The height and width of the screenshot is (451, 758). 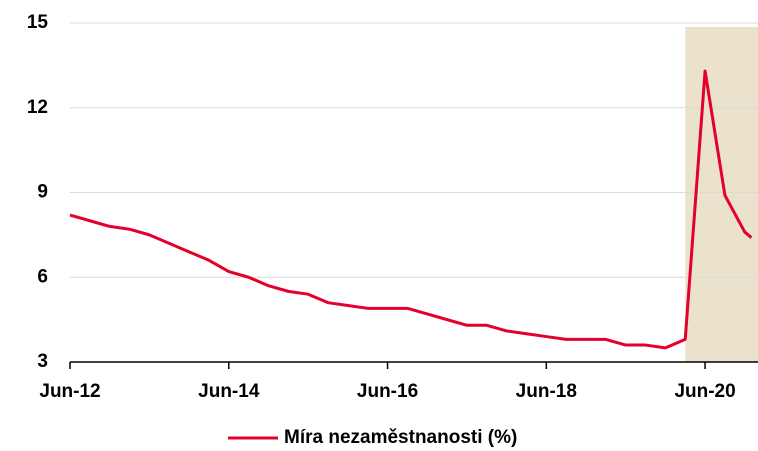 I want to click on y-tick-label: 9, so click(x=42, y=192).